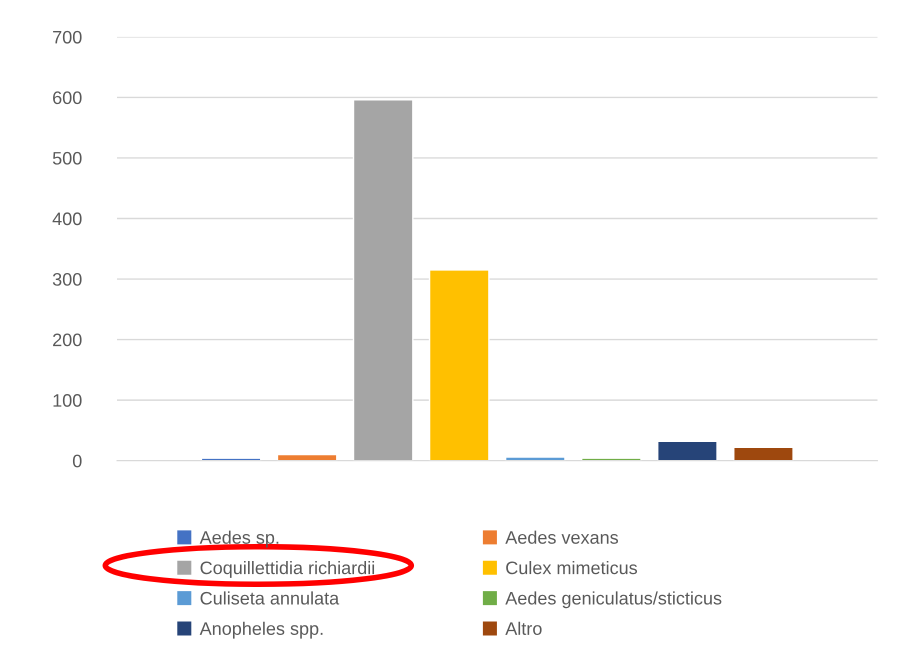 The image size is (900, 647). Describe the element at coordinates (67, 37) in the screenshot. I see `y-tick-label: 700` at that location.